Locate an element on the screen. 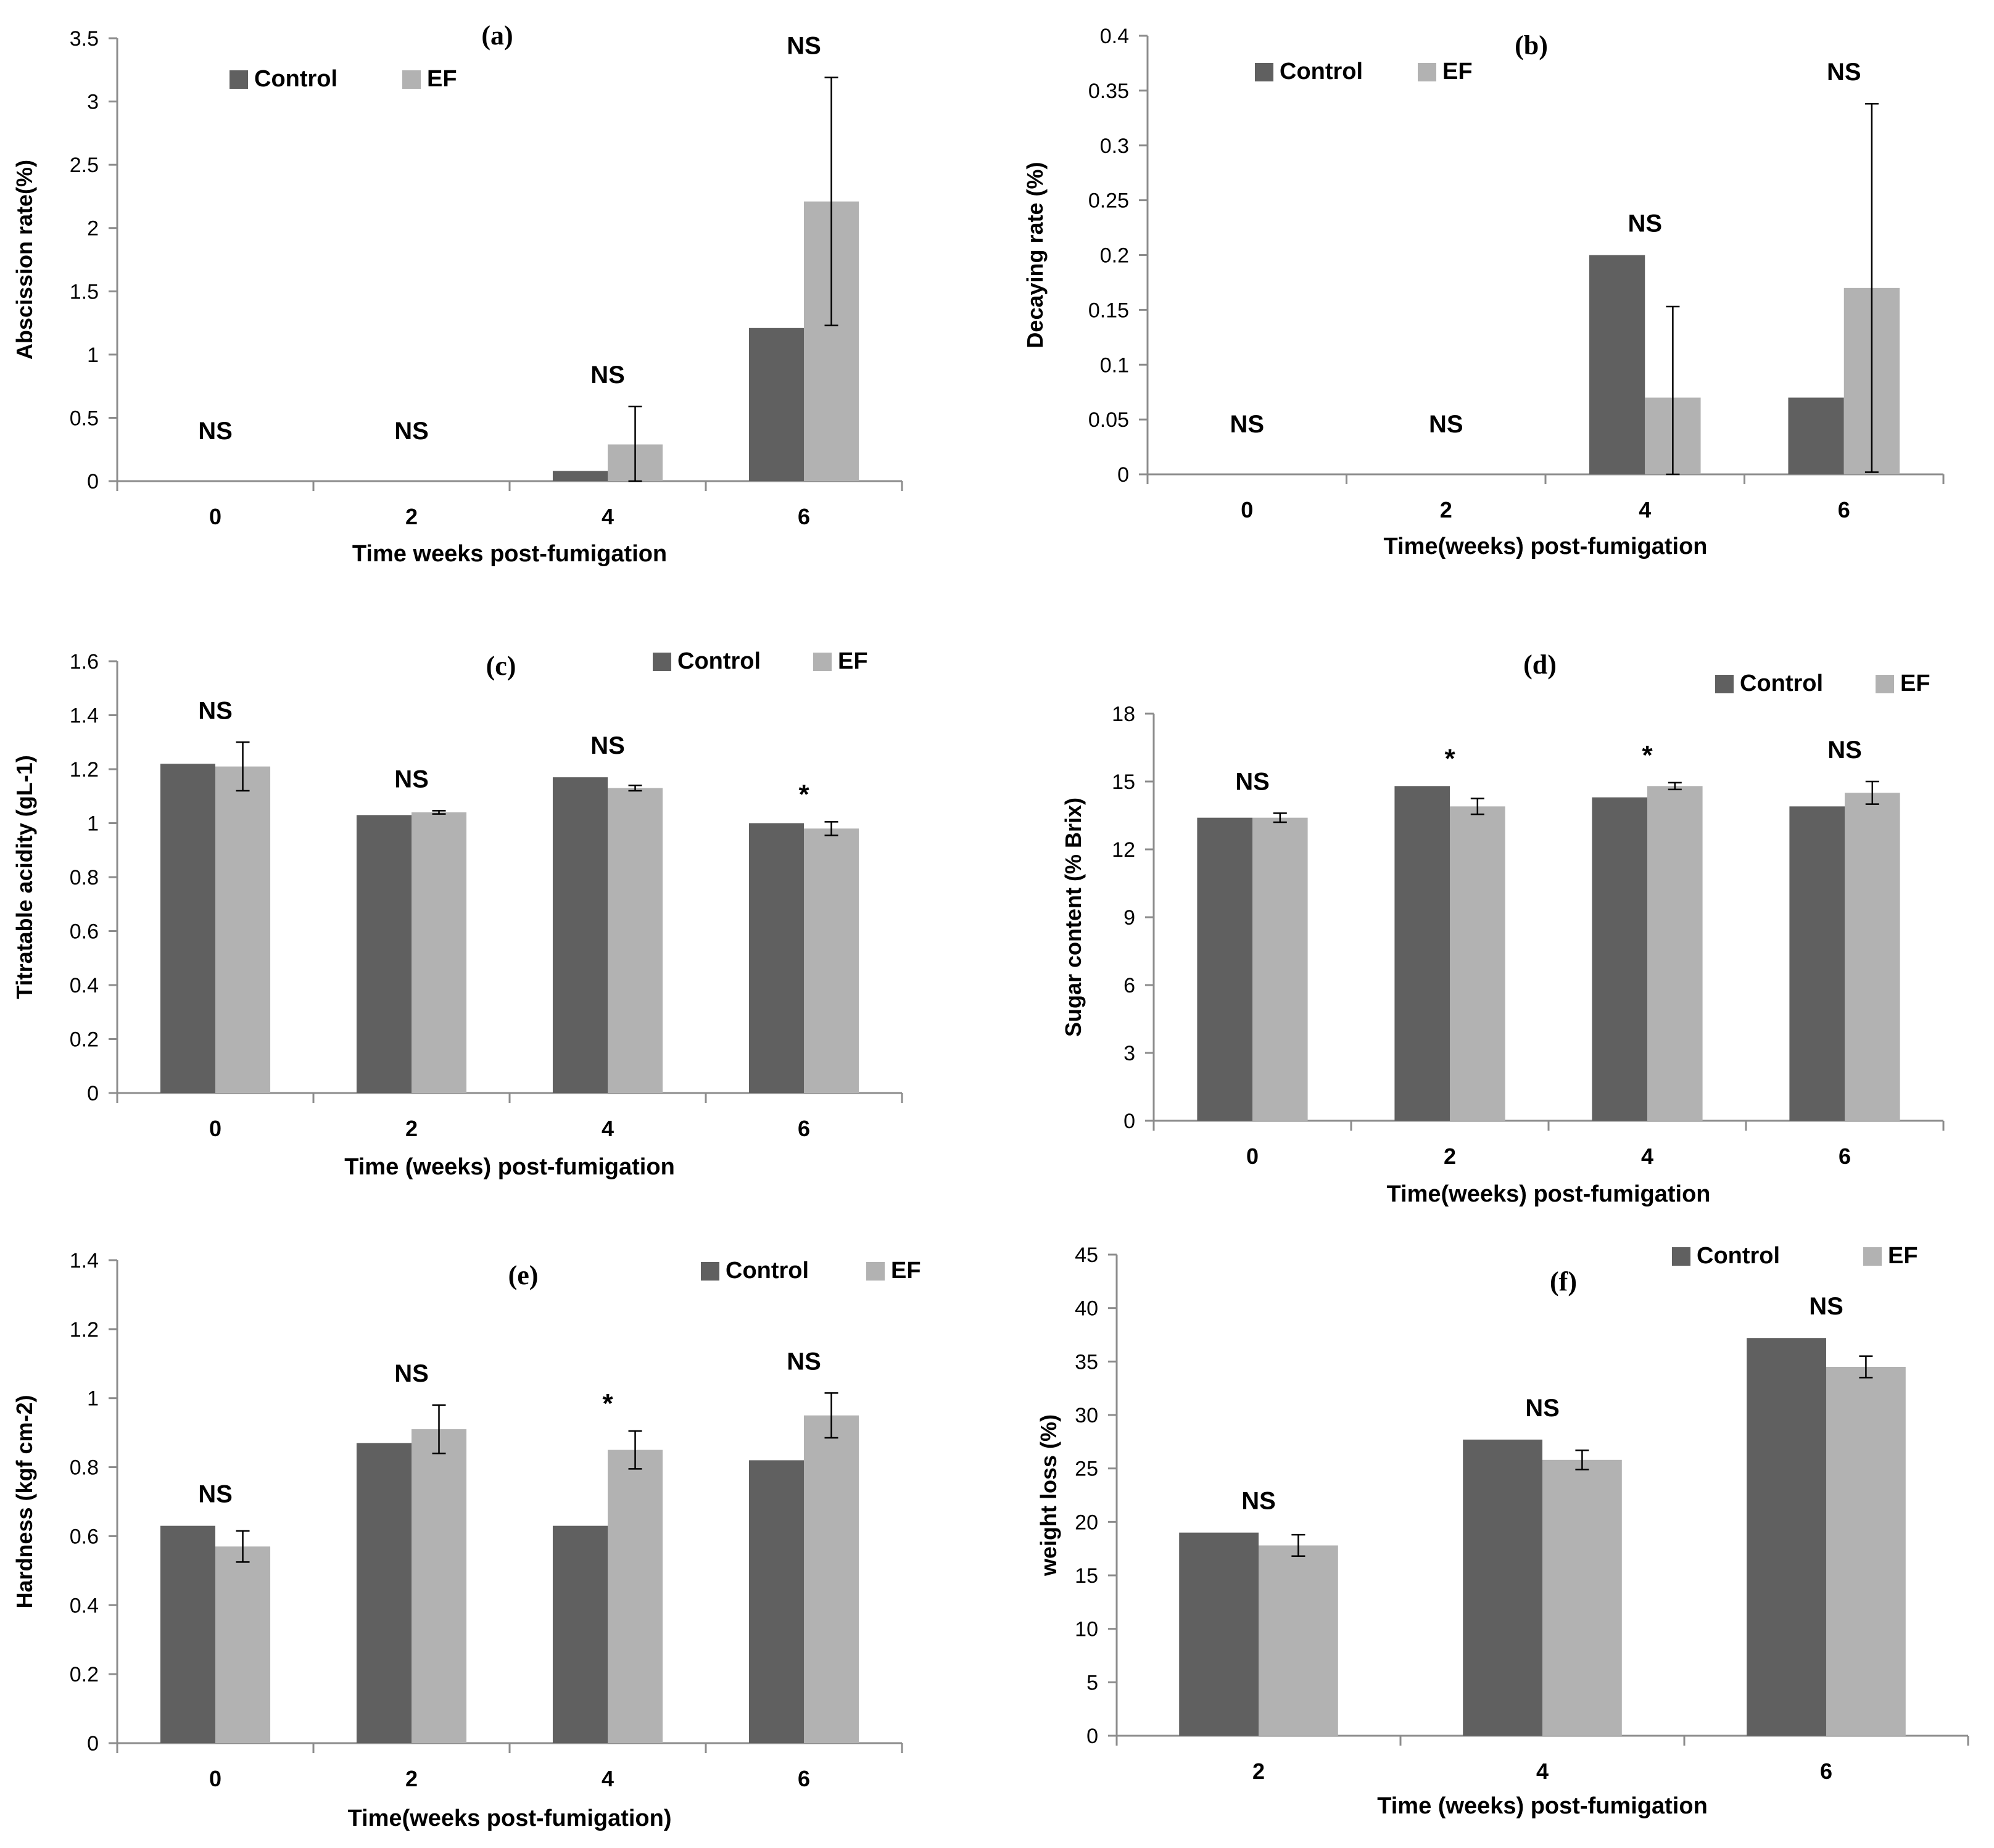  panel-e-legend-label: Control is located at coordinates (768, 1271).